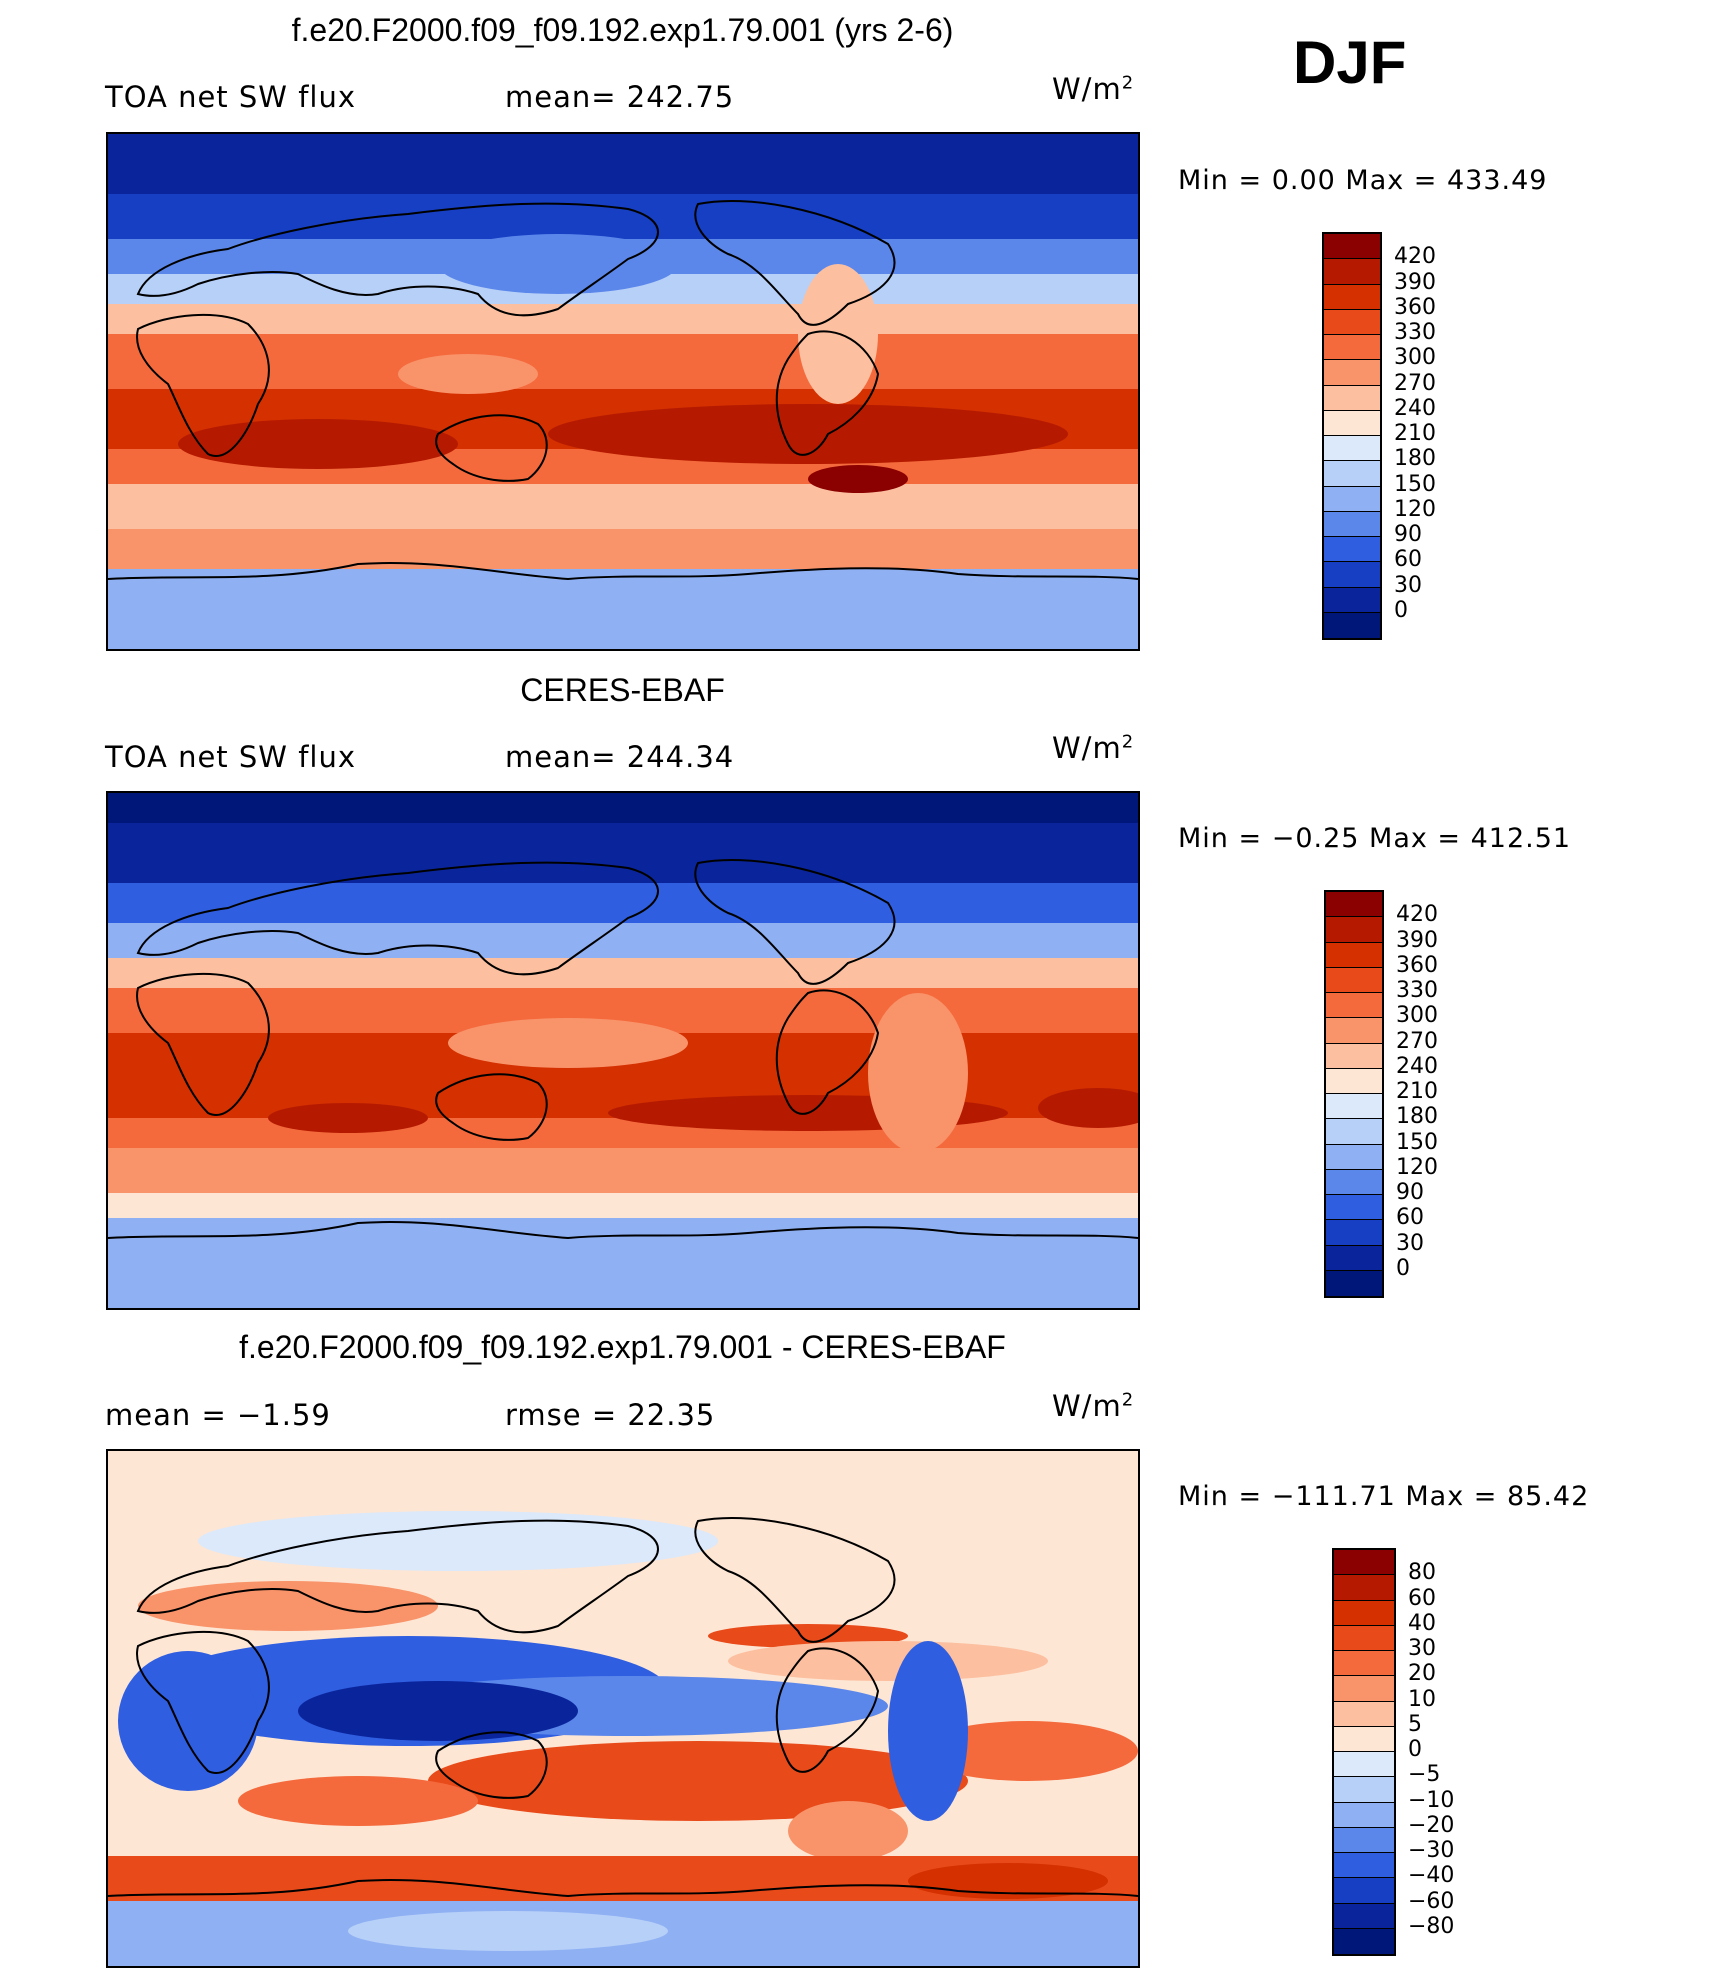 The width and height of the screenshot is (1710, 1968). What do you see at coordinates (1424, 1775) in the screenshot?
I see `colorbar-tick-label: −5` at bounding box center [1424, 1775].